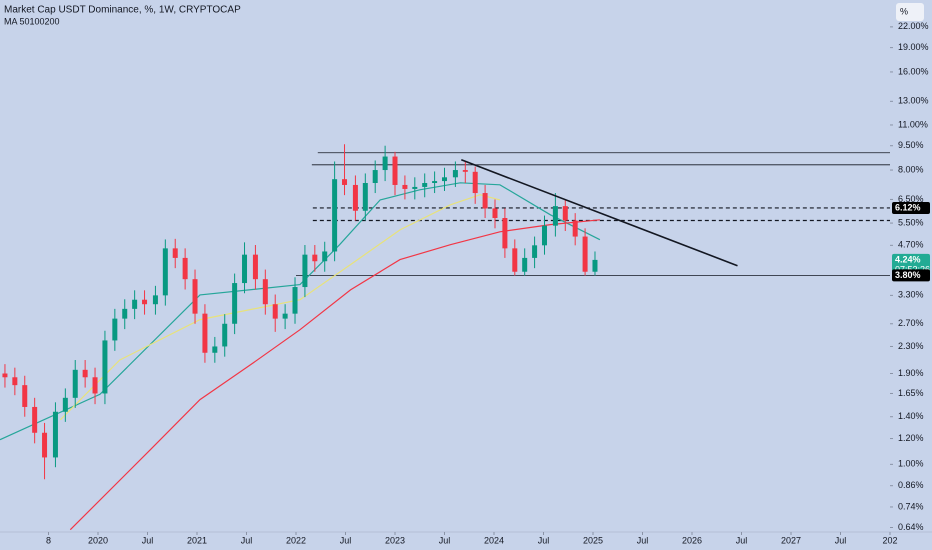 This screenshot has height=550, width=932. What do you see at coordinates (494, 540) in the screenshot?
I see `x-tick-label: 2024` at bounding box center [494, 540].